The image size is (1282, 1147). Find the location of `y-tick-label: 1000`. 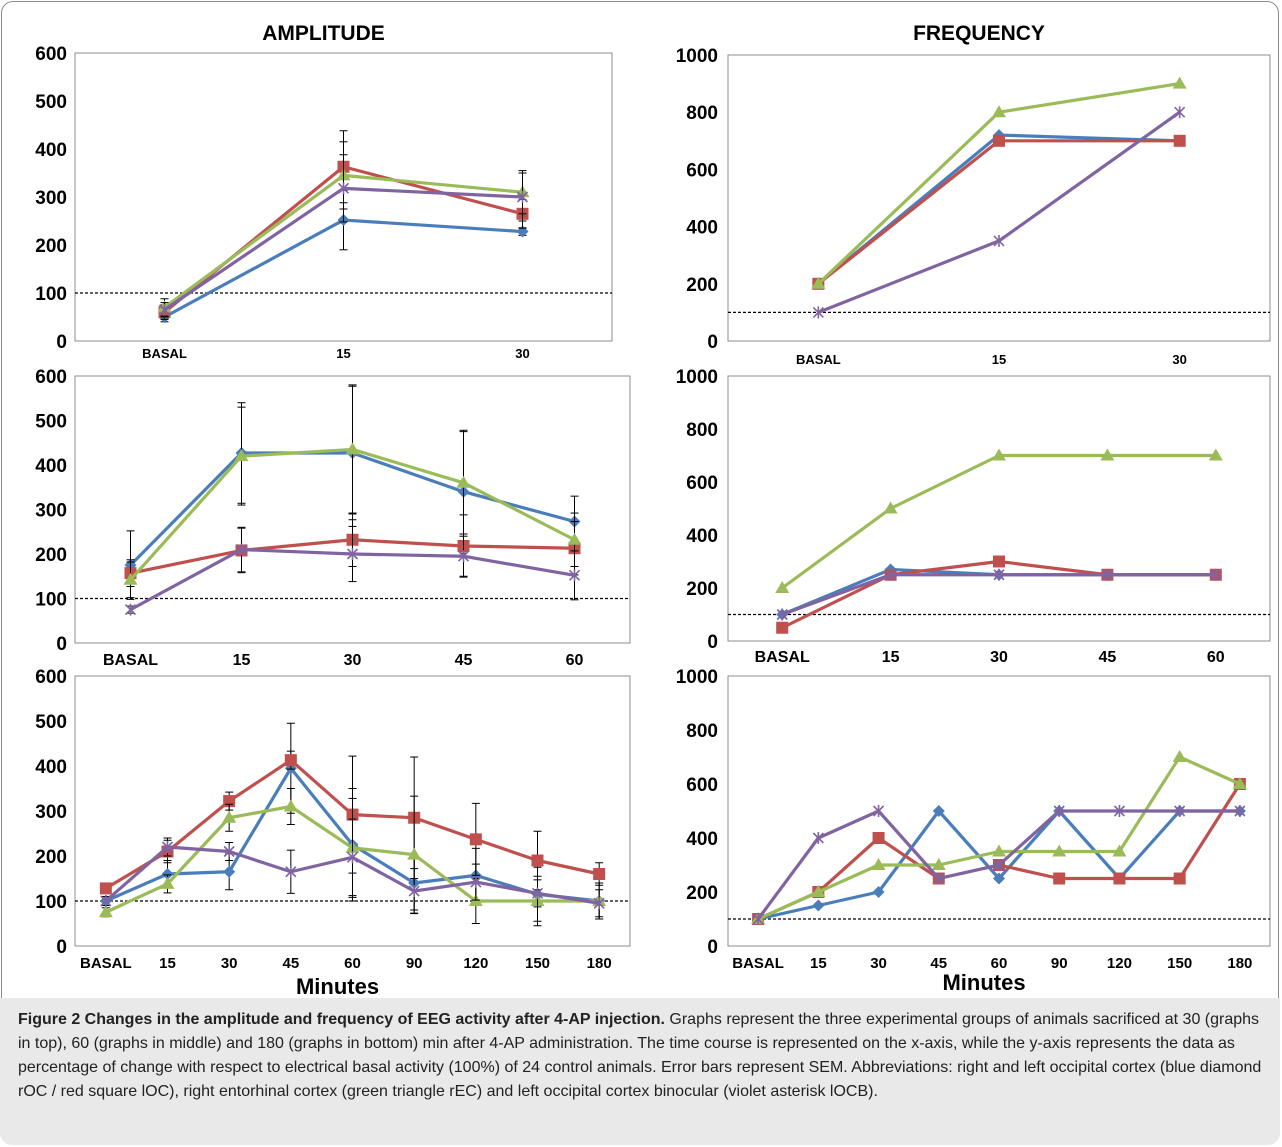

y-tick-label: 1000 is located at coordinates (697, 377).